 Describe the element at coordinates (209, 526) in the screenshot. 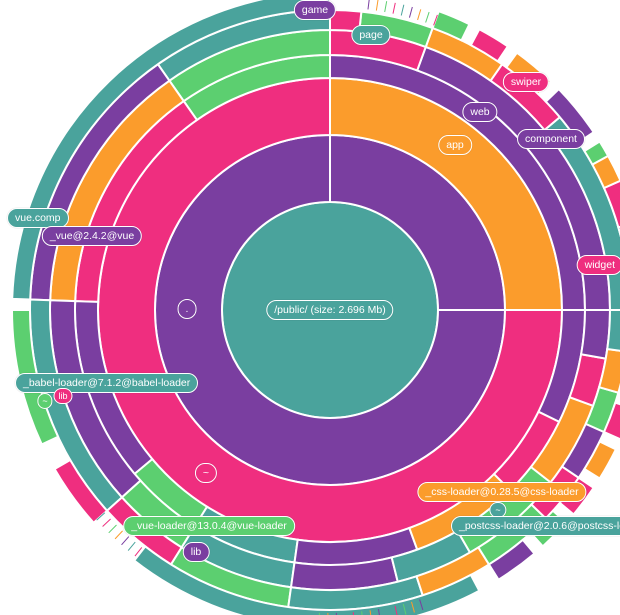

I see `vue-loader-label: _vue-loader@13.0.4@vue-loader` at that location.